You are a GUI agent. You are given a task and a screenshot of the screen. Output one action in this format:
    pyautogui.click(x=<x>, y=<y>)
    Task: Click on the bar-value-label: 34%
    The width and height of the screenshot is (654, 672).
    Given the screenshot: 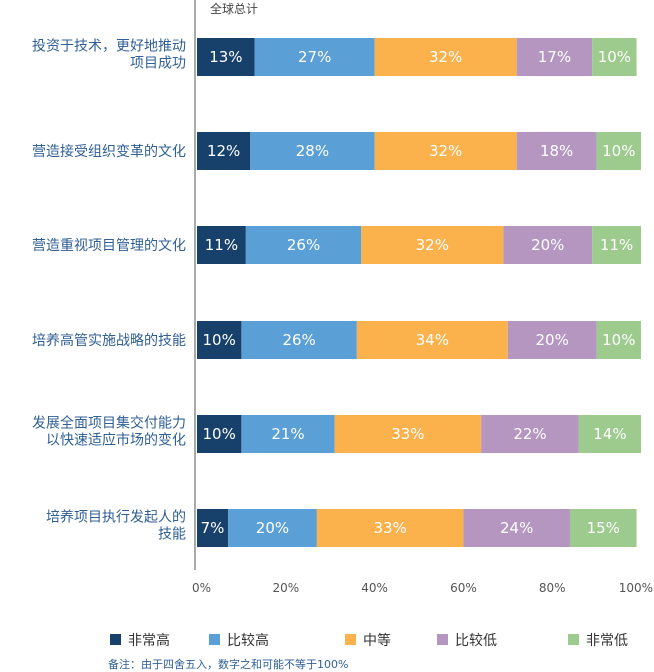 What is the action you would take?
    pyautogui.click(x=432, y=340)
    